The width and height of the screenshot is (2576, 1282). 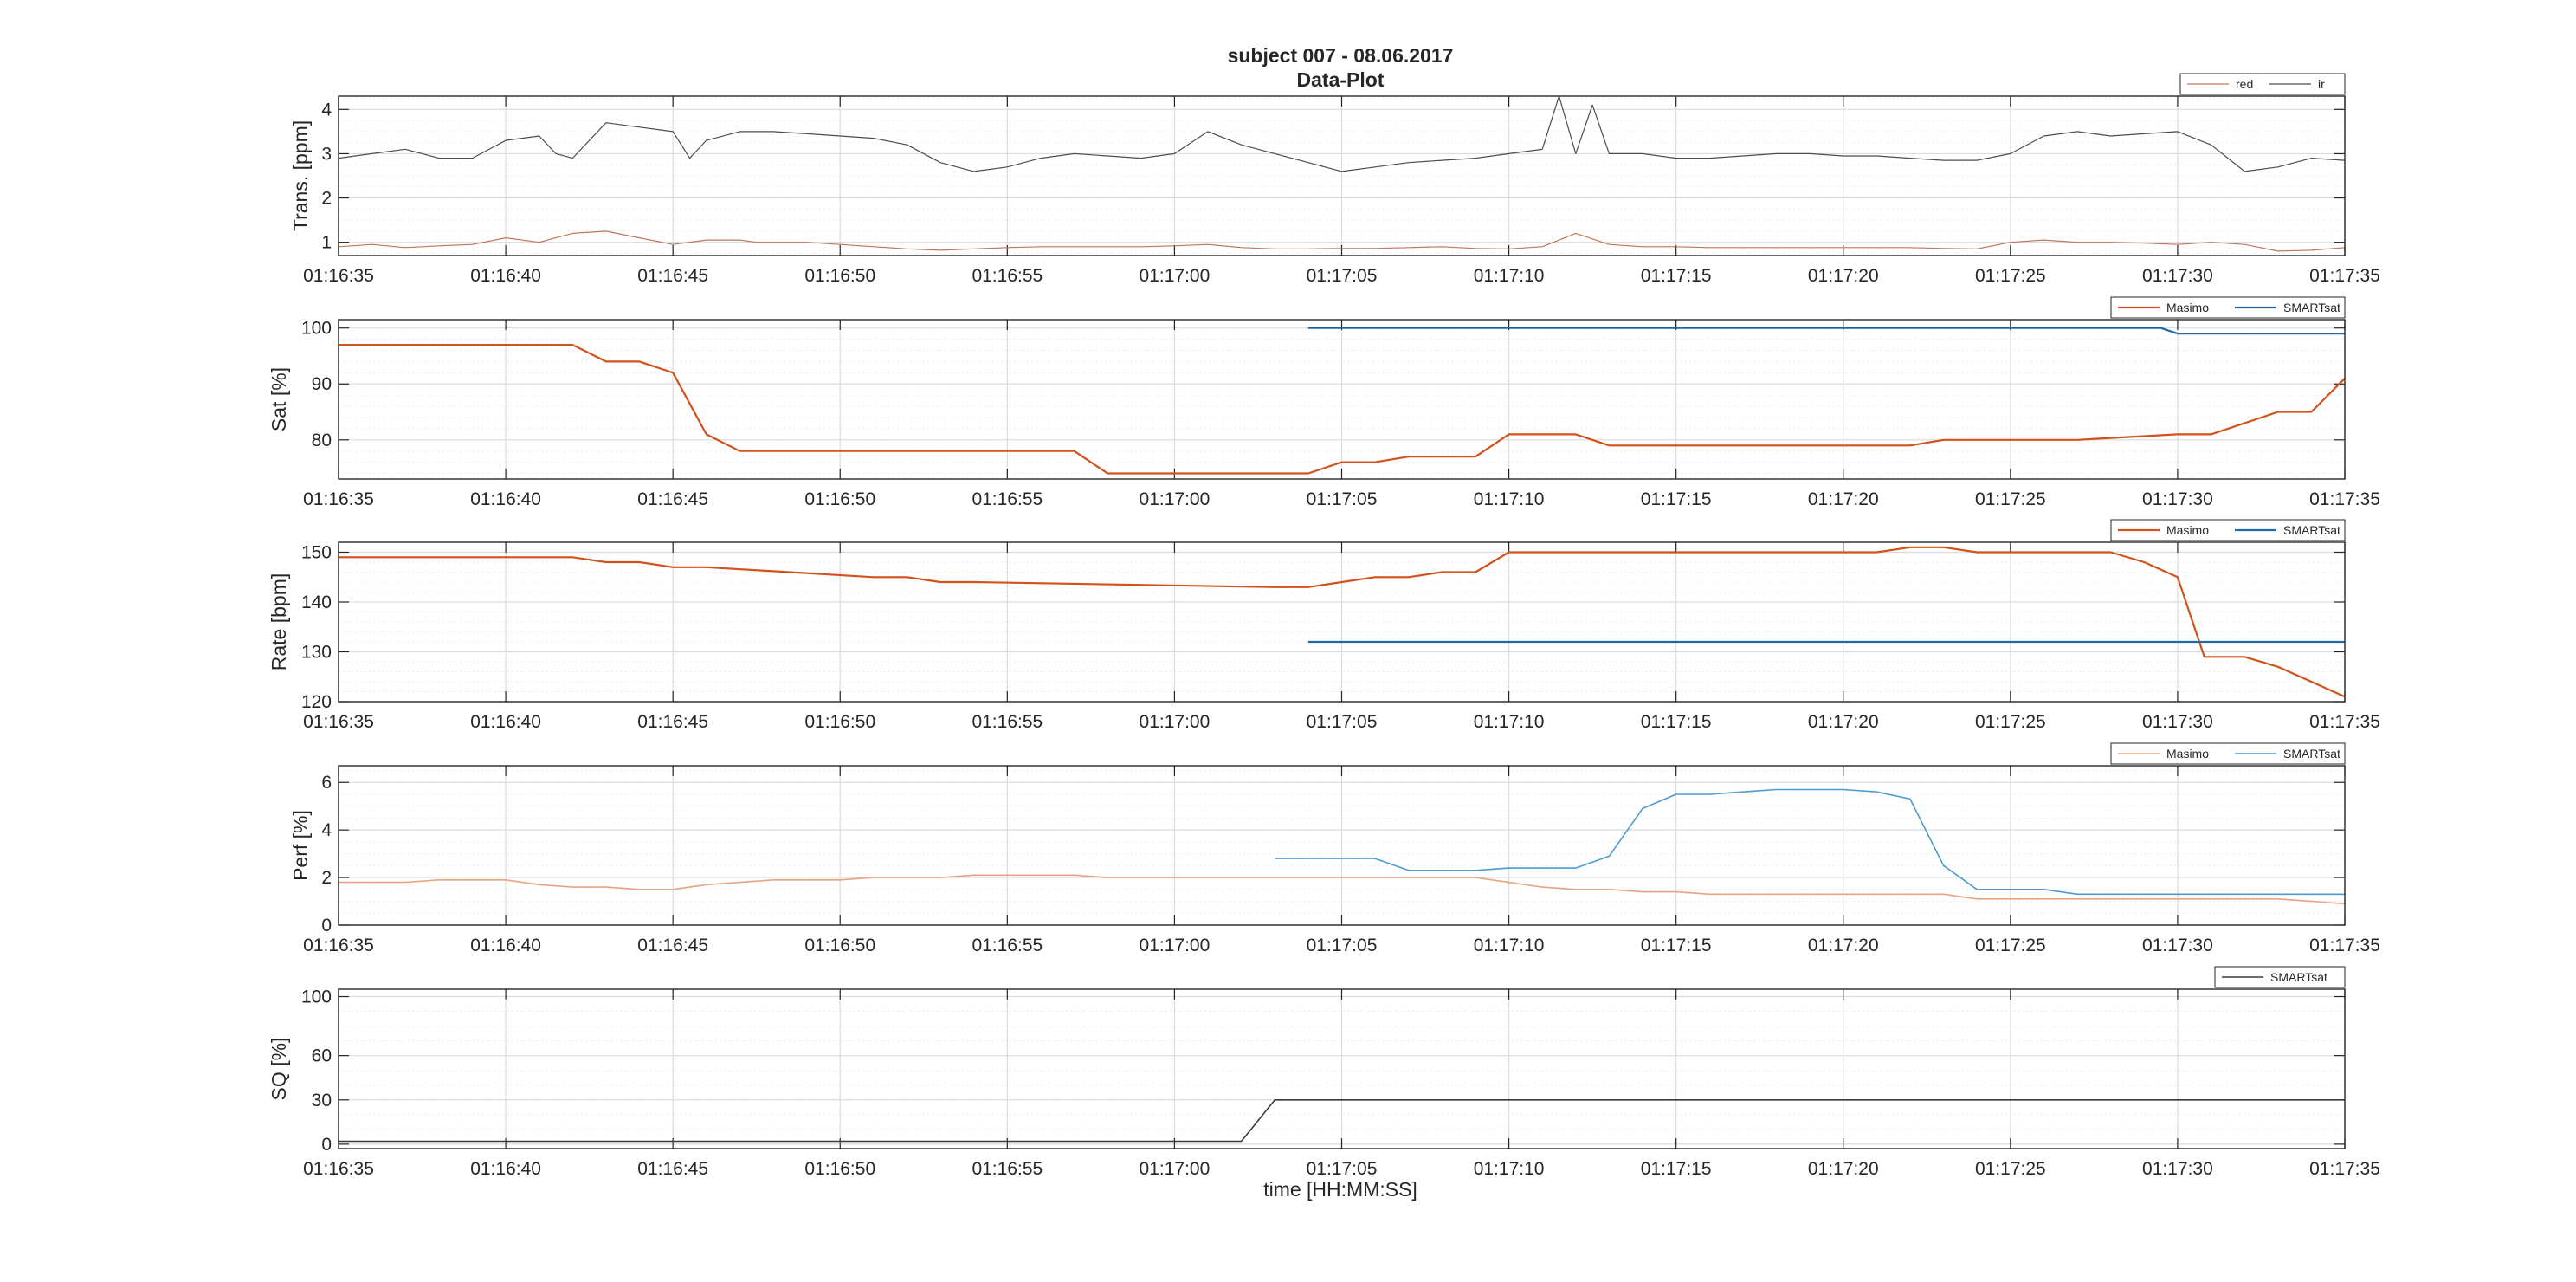 What do you see at coordinates (279, 399) in the screenshot?
I see `y-axis-label-sat: Sat [%]` at bounding box center [279, 399].